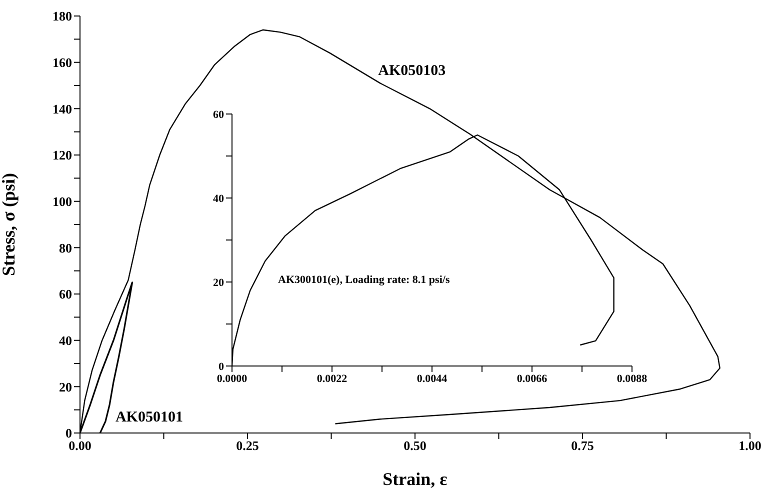 The height and width of the screenshot is (497, 764). I want to click on y-tick-label: 140, so click(62, 108).